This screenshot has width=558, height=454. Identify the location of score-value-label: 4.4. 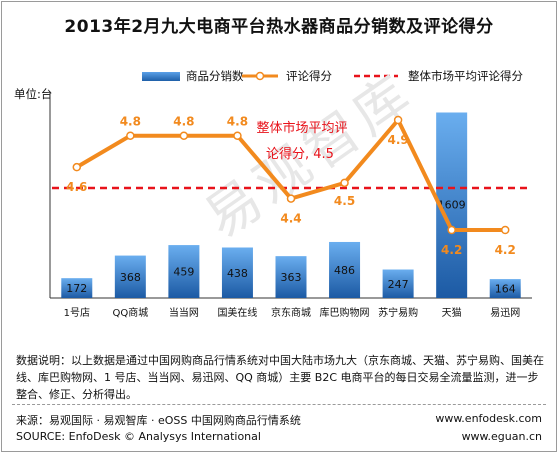
(290, 219).